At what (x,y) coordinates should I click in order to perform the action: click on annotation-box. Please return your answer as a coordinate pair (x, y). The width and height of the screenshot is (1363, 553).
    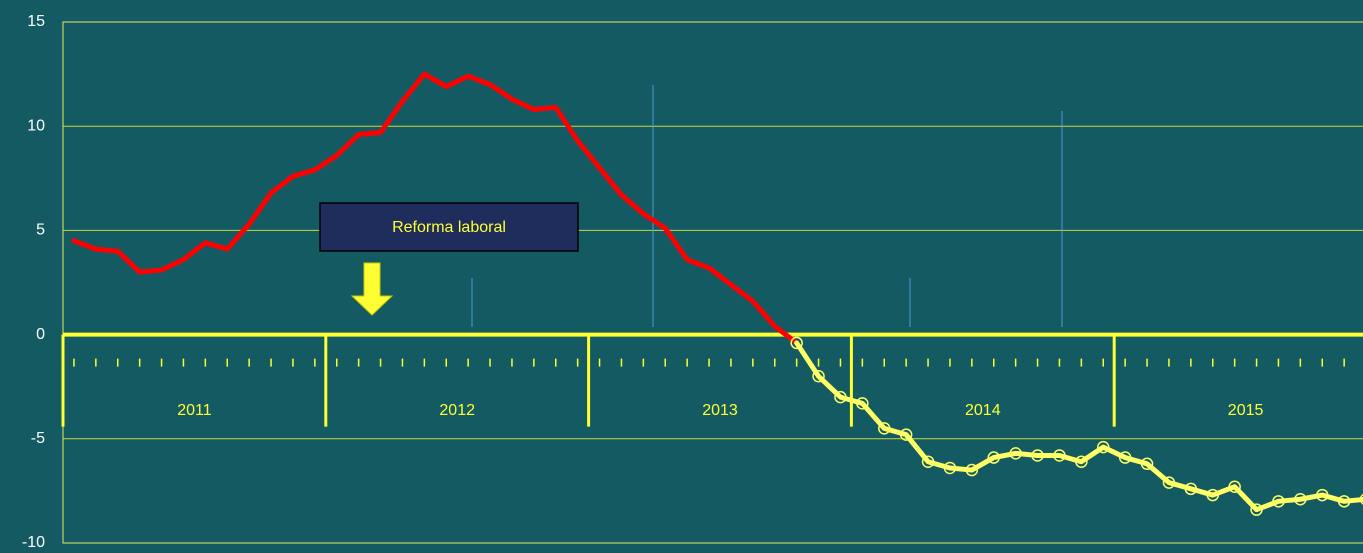
    Looking at the image, I should click on (449, 227).